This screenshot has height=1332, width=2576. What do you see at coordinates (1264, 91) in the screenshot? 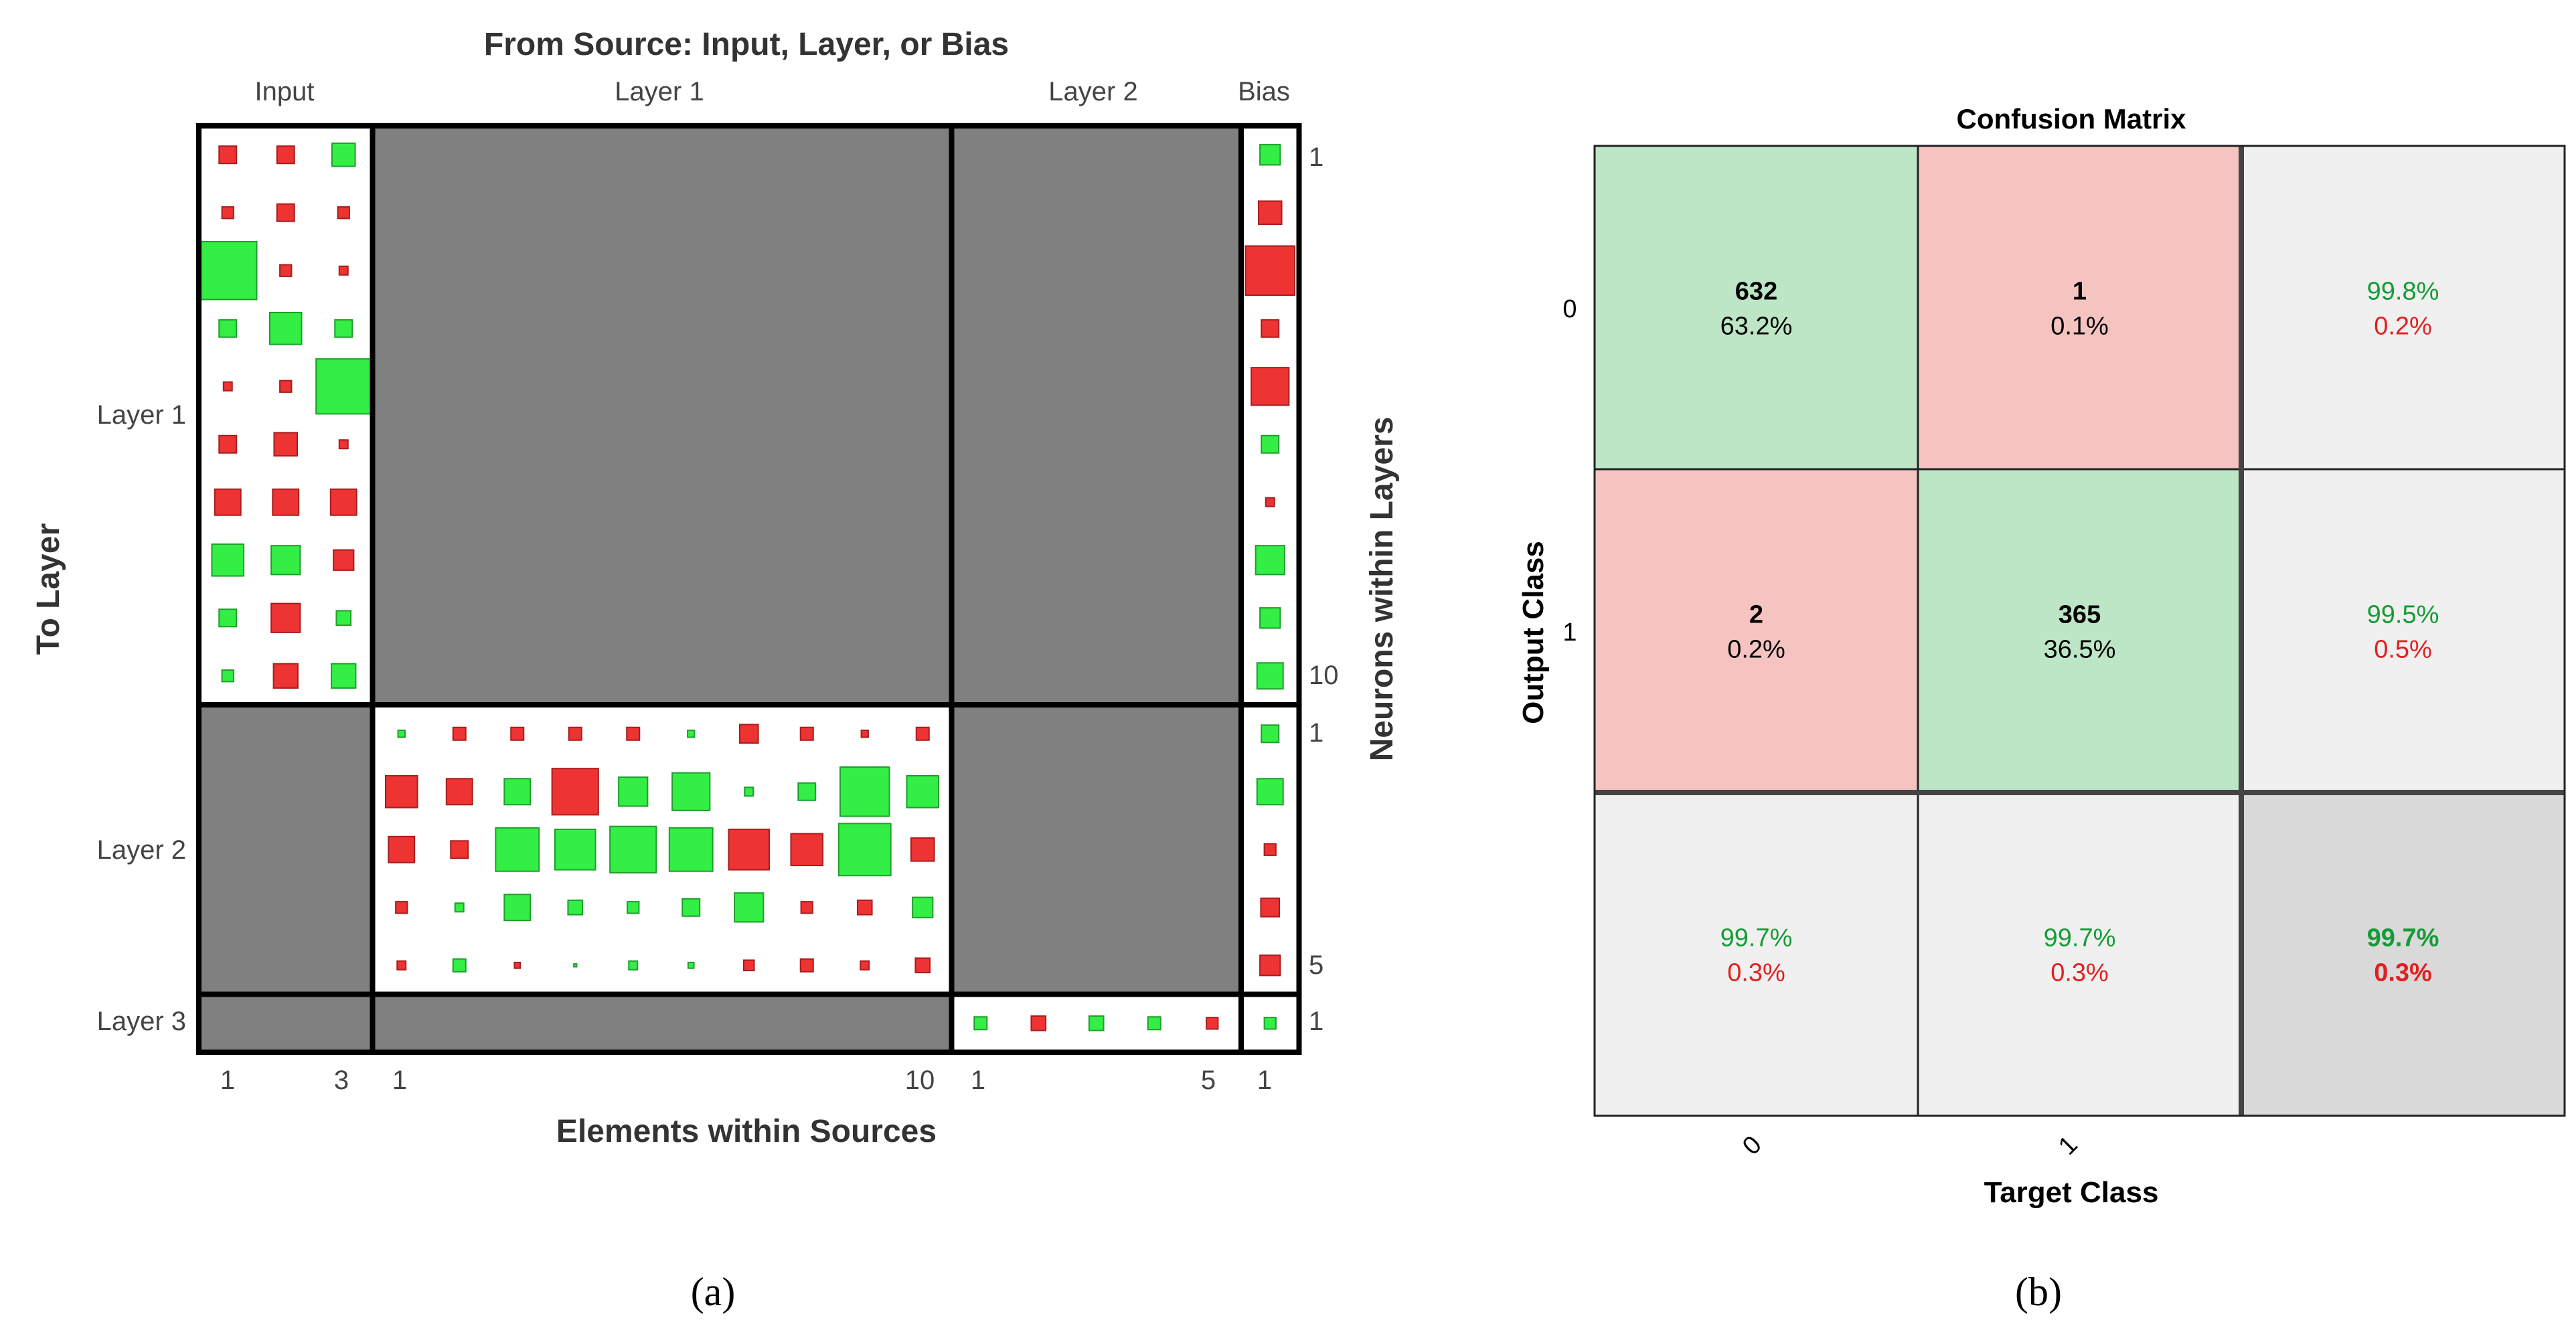
I see `source-label-bias: Bias` at bounding box center [1264, 91].